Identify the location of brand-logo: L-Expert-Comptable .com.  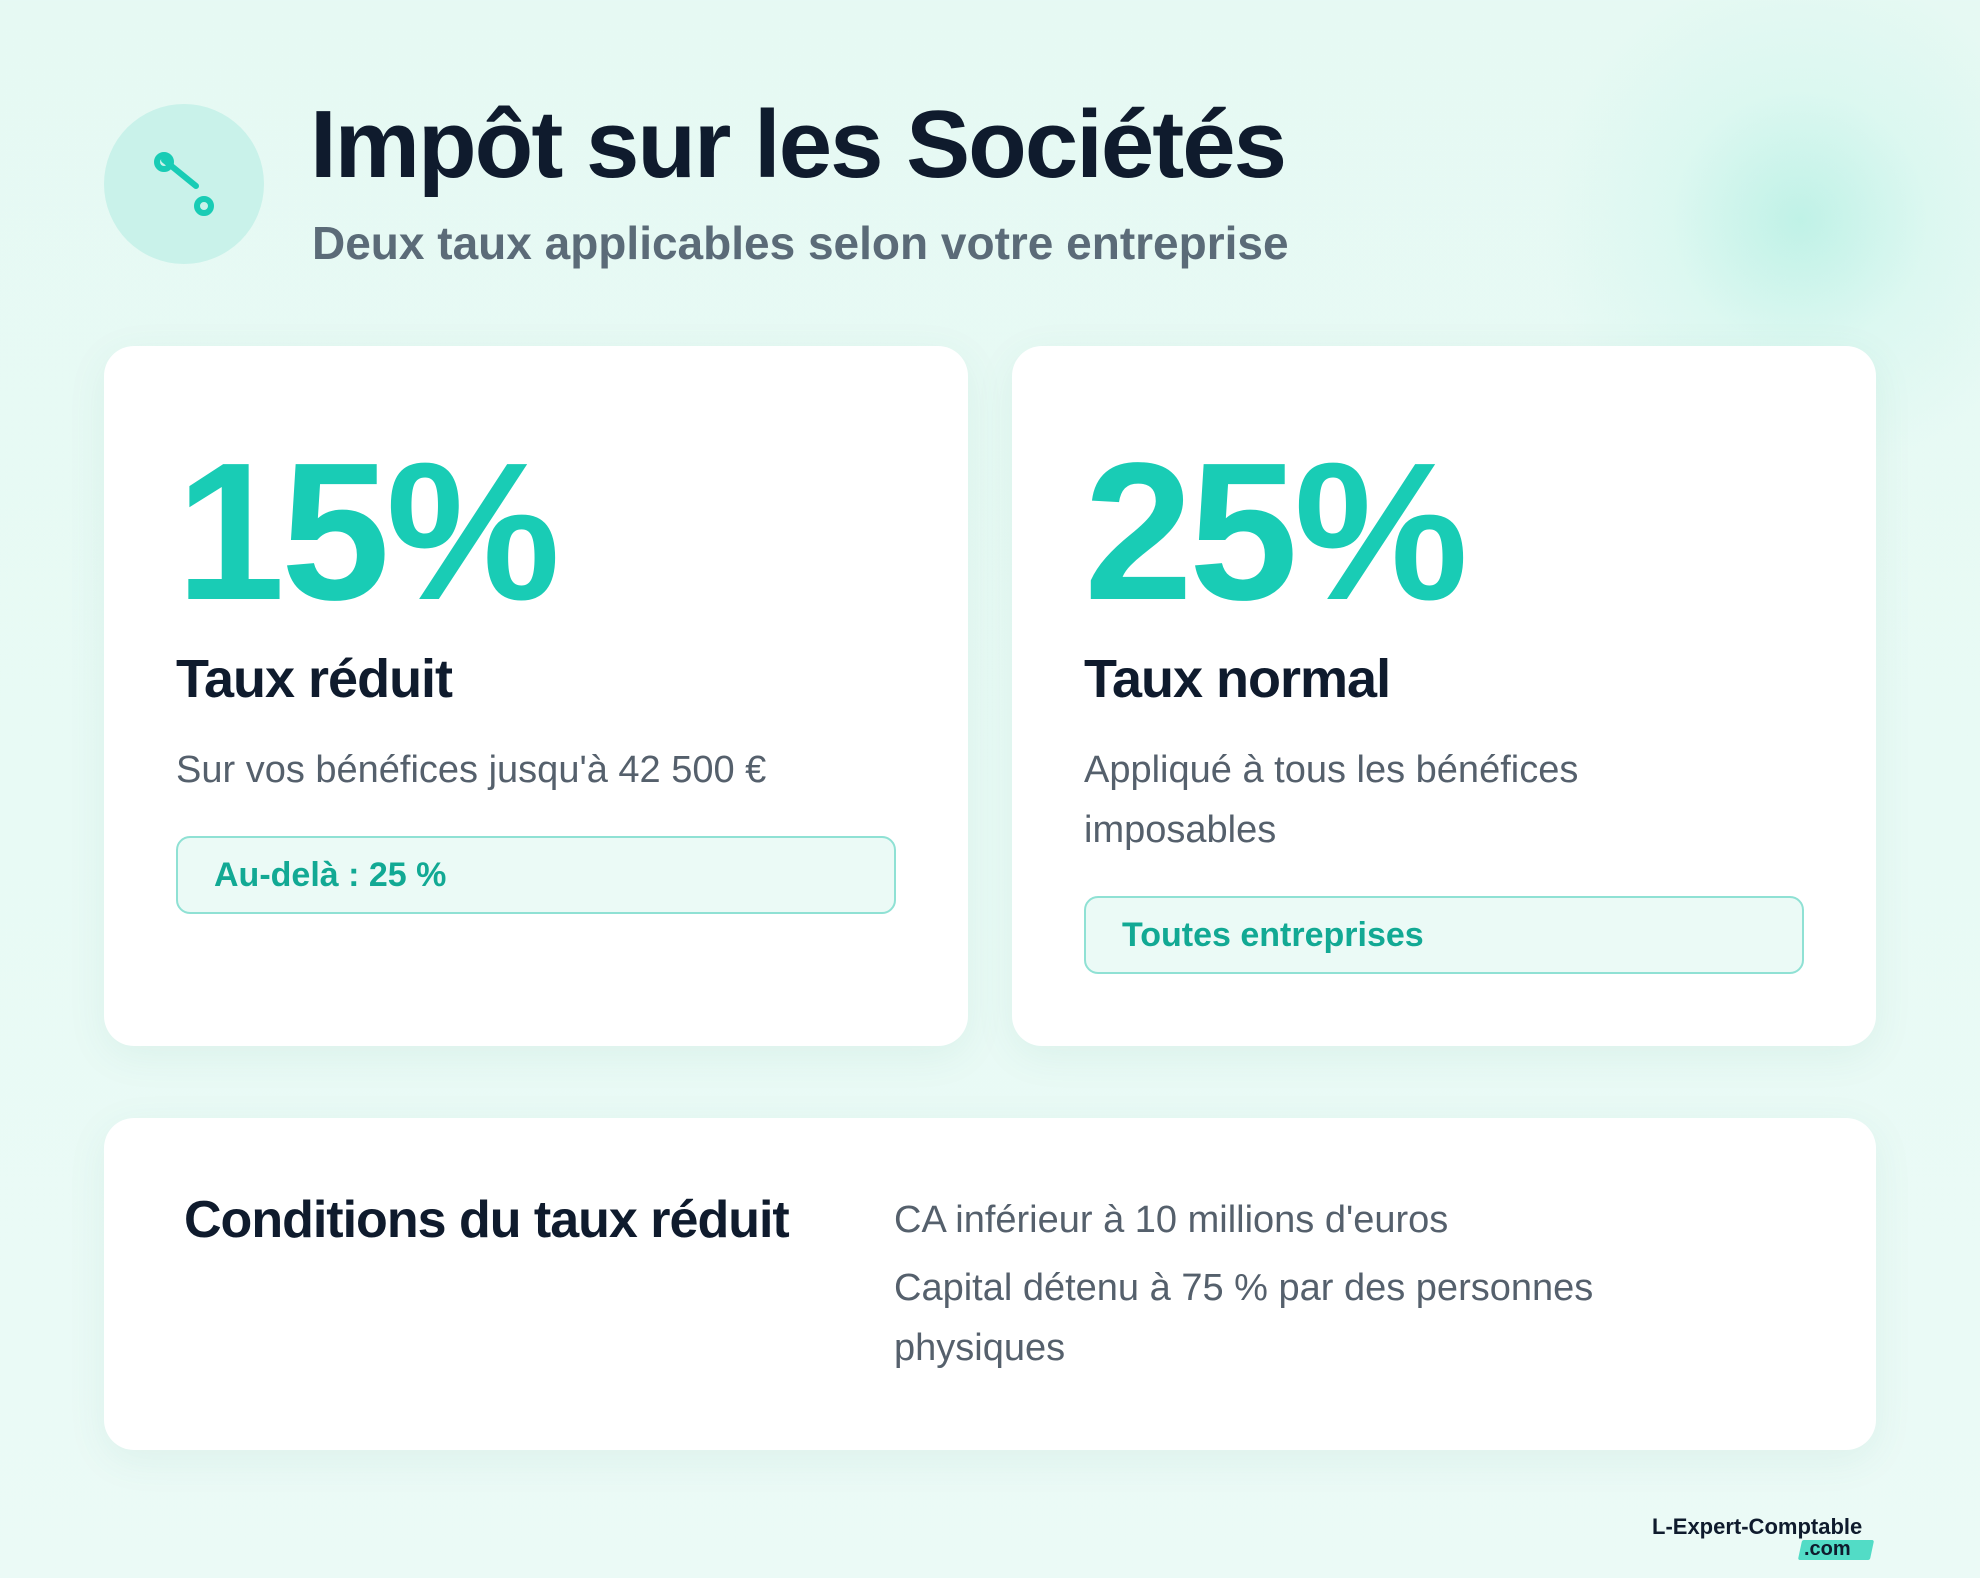
(1764, 1539).